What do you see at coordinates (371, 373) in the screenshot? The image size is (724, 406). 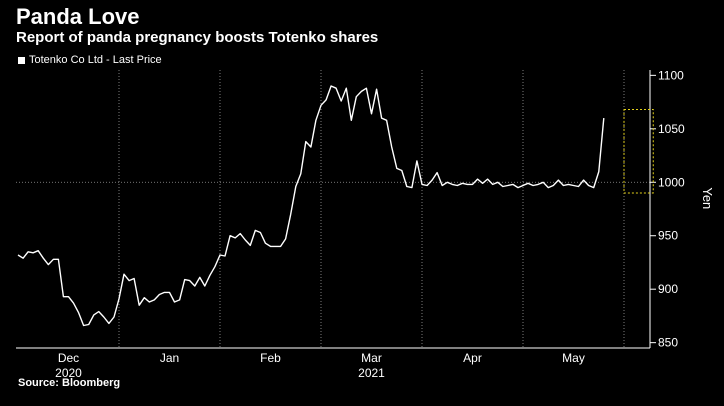 I see `year-label: 2021` at bounding box center [371, 373].